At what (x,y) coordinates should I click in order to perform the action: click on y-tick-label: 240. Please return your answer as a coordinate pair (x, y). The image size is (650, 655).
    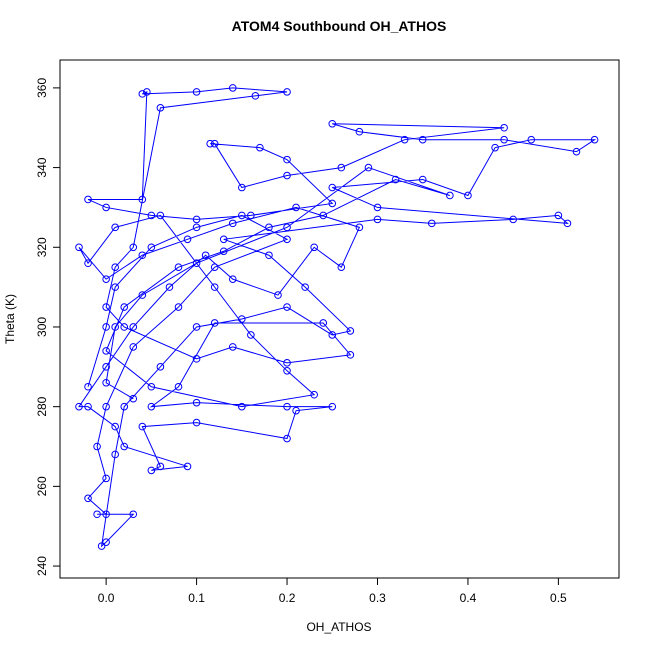
    Looking at the image, I should click on (42, 566).